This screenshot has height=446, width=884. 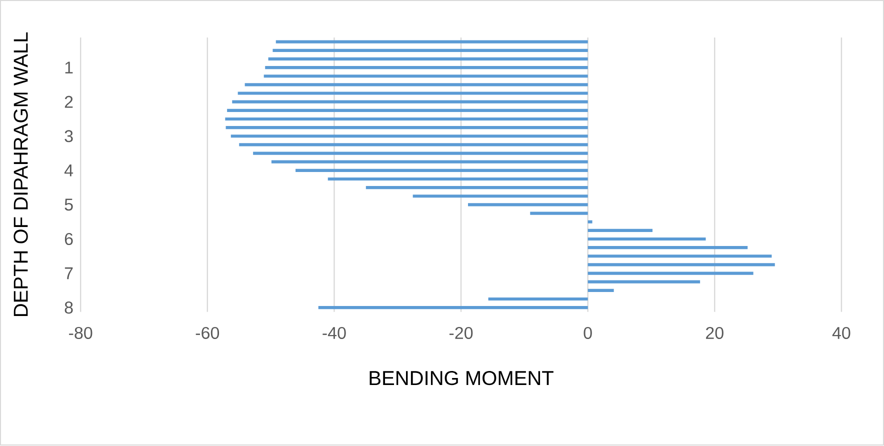 What do you see at coordinates (68, 308) in the screenshot?
I see `y-tick-label: 8` at bounding box center [68, 308].